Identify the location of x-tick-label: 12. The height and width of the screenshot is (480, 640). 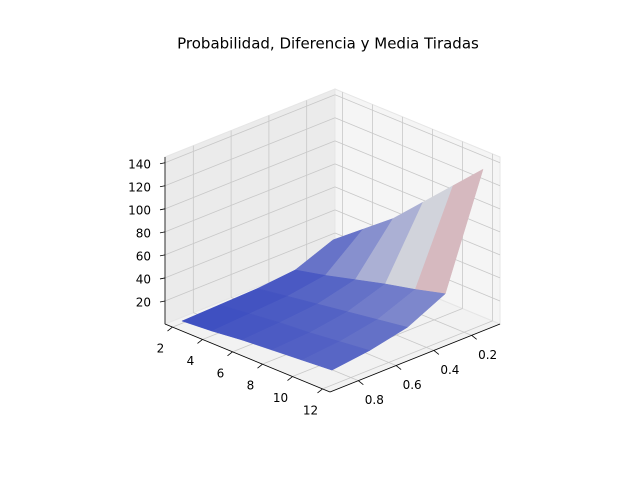
(310, 410).